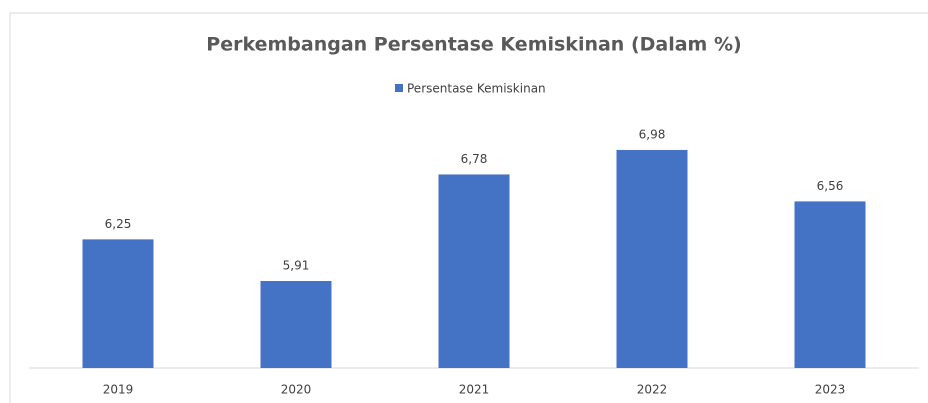 The height and width of the screenshot is (403, 928). What do you see at coordinates (476, 89) in the screenshot?
I see `legend-label: Persentase Kemiskinan` at bounding box center [476, 89].